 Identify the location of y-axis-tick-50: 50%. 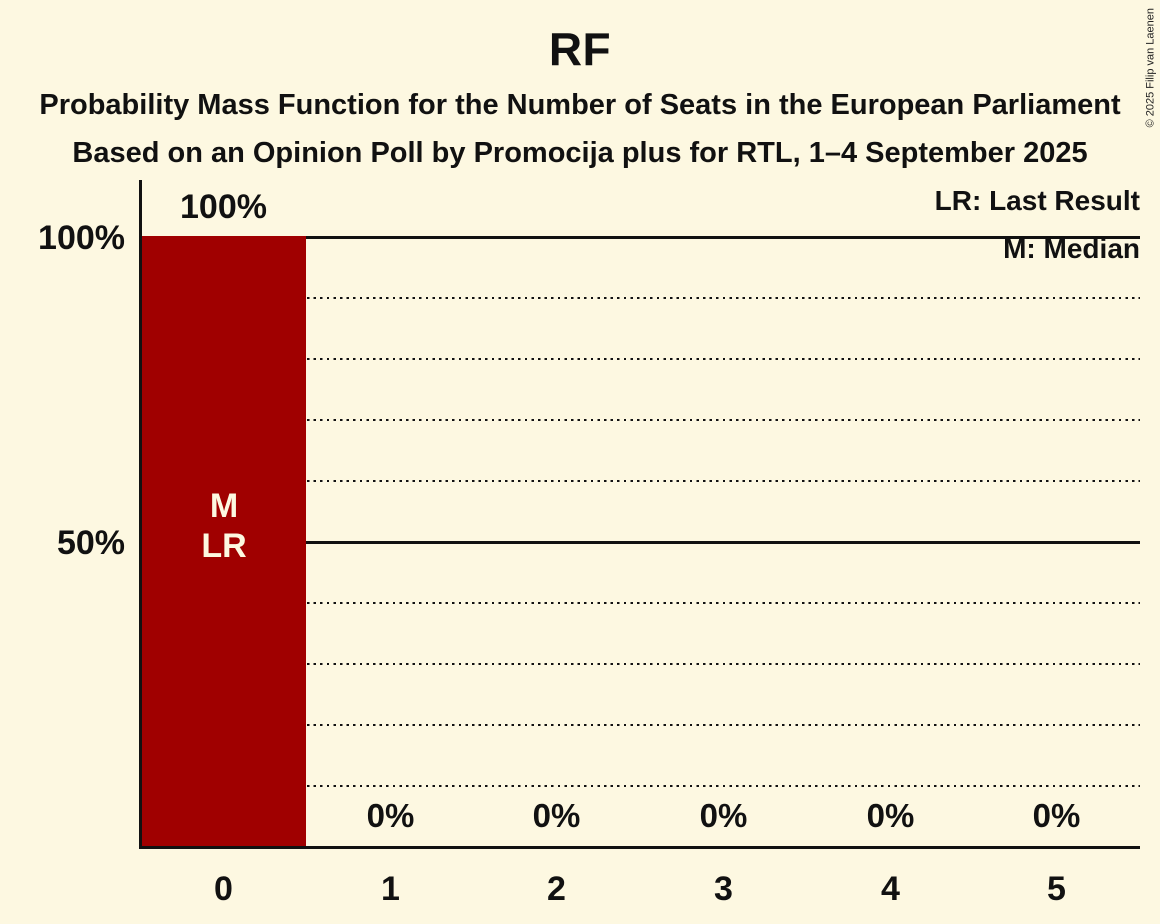
(90, 543).